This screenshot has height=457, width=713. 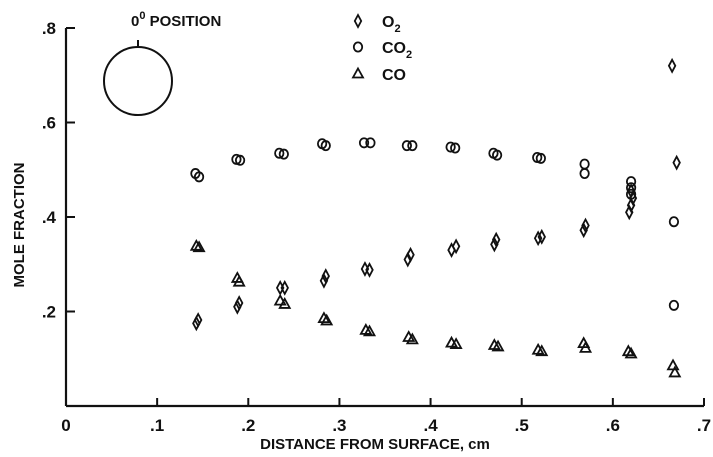 I want to click on origin-label: 0, so click(x=65, y=425).